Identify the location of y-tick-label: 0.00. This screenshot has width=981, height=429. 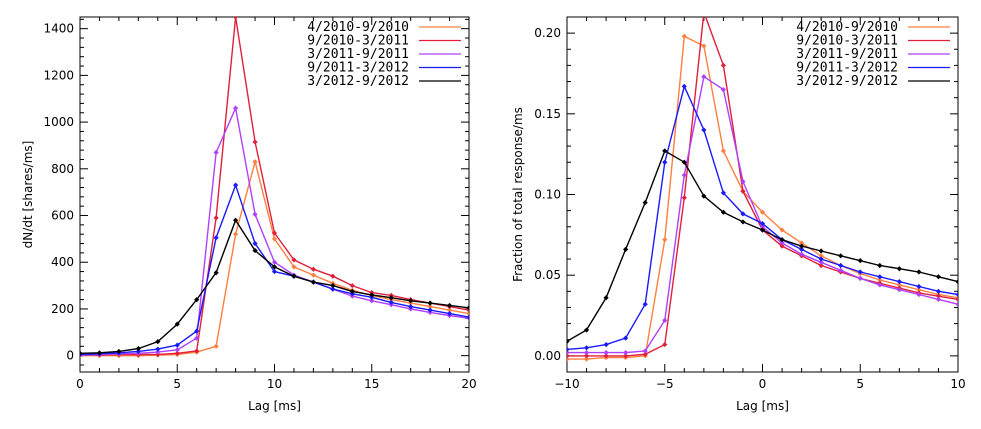
(547, 356).